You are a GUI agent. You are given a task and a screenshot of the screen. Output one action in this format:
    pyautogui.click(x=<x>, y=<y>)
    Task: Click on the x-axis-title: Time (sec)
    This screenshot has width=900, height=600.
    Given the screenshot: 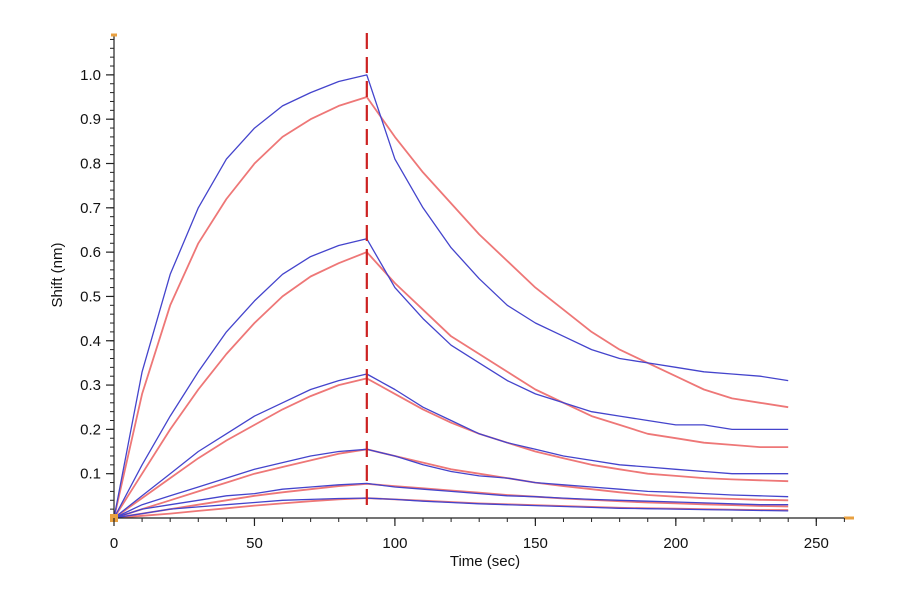 What is the action you would take?
    pyautogui.click(x=485, y=561)
    